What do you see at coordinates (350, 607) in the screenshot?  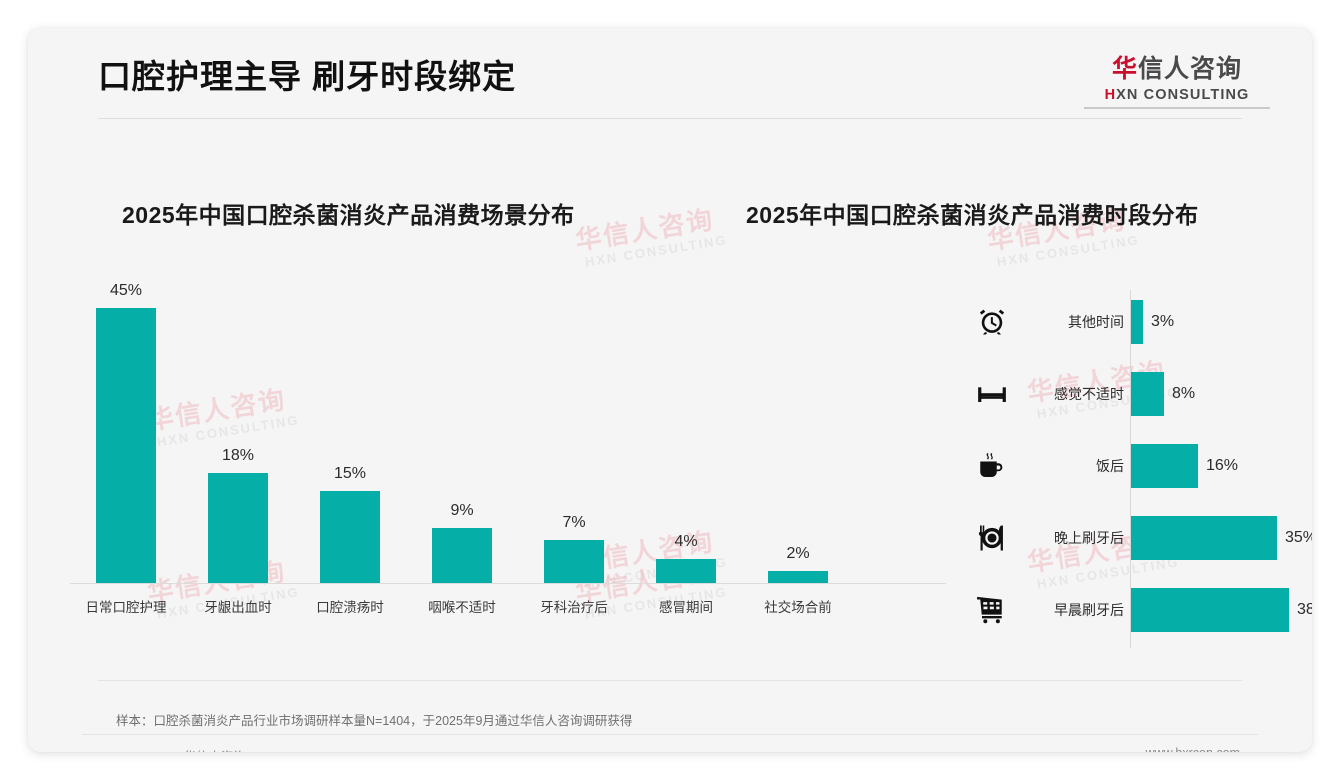 I see `bar-category-label: 口腔溃疡时` at bounding box center [350, 607].